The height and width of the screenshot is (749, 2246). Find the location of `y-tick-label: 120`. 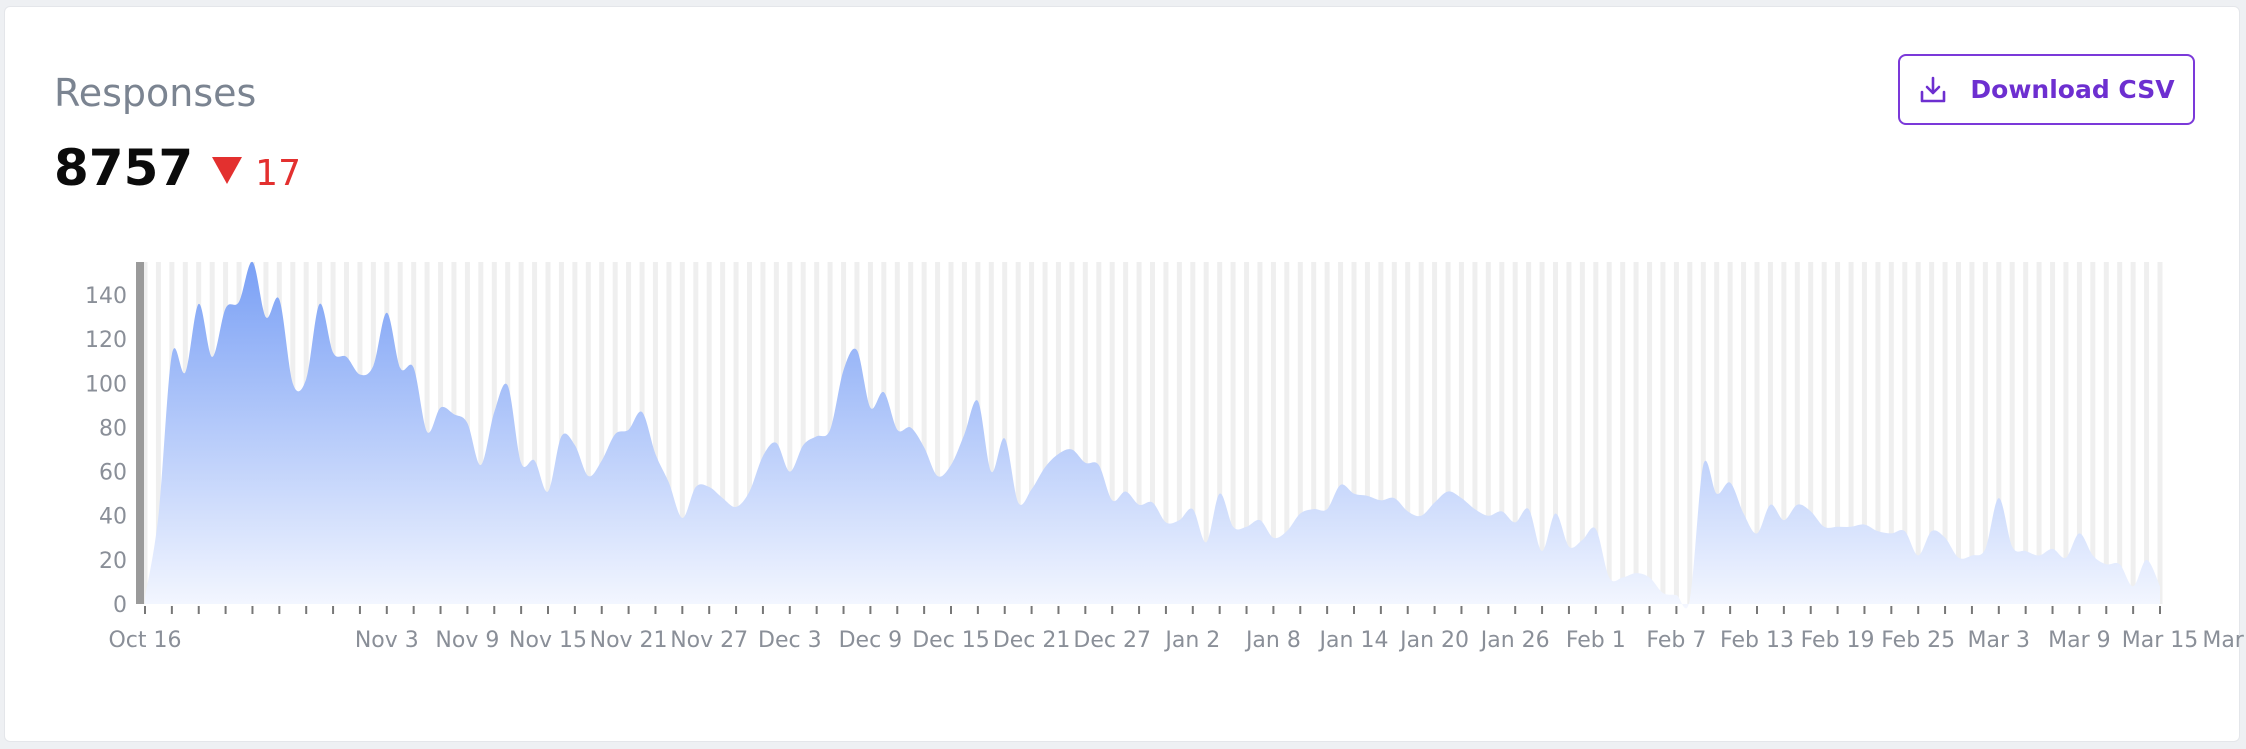

y-tick-label: 120 is located at coordinates (106, 340).